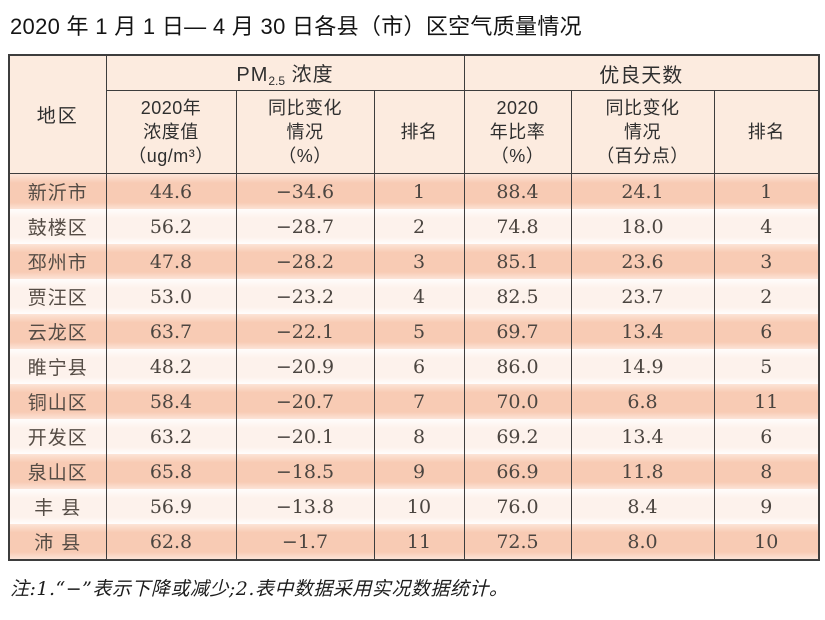 The image size is (825, 620). I want to click on cell-pm-value: 53.0, so click(171, 296).